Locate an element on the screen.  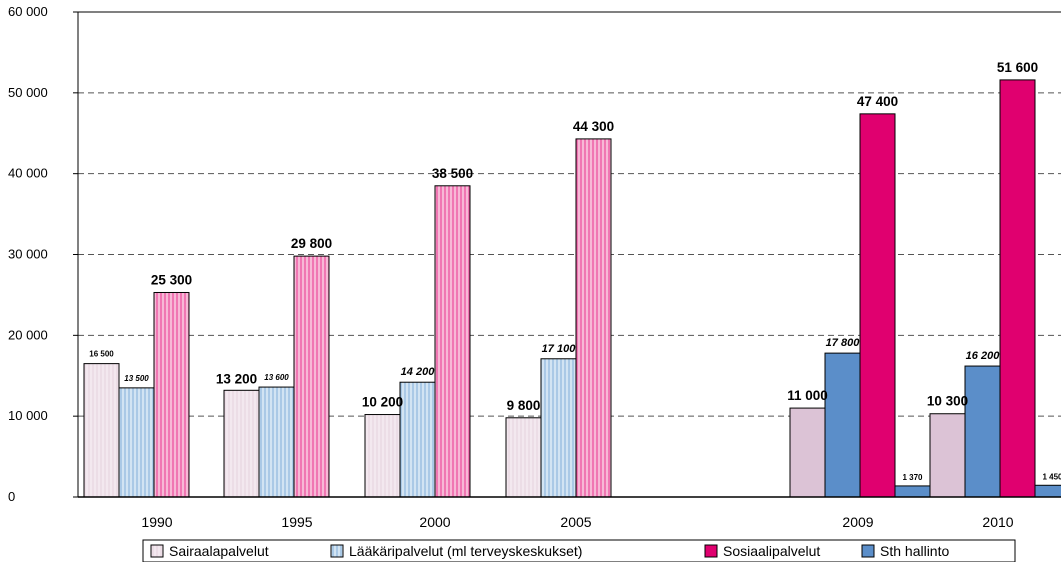
data-label-sairaala-2000: 10 200 is located at coordinates (382, 402).